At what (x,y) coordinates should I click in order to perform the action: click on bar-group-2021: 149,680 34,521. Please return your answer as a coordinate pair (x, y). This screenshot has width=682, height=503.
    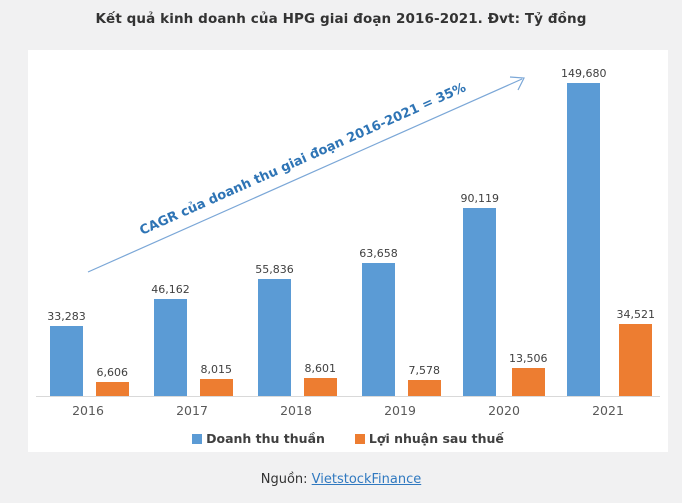
    Looking at the image, I should click on (608, 231).